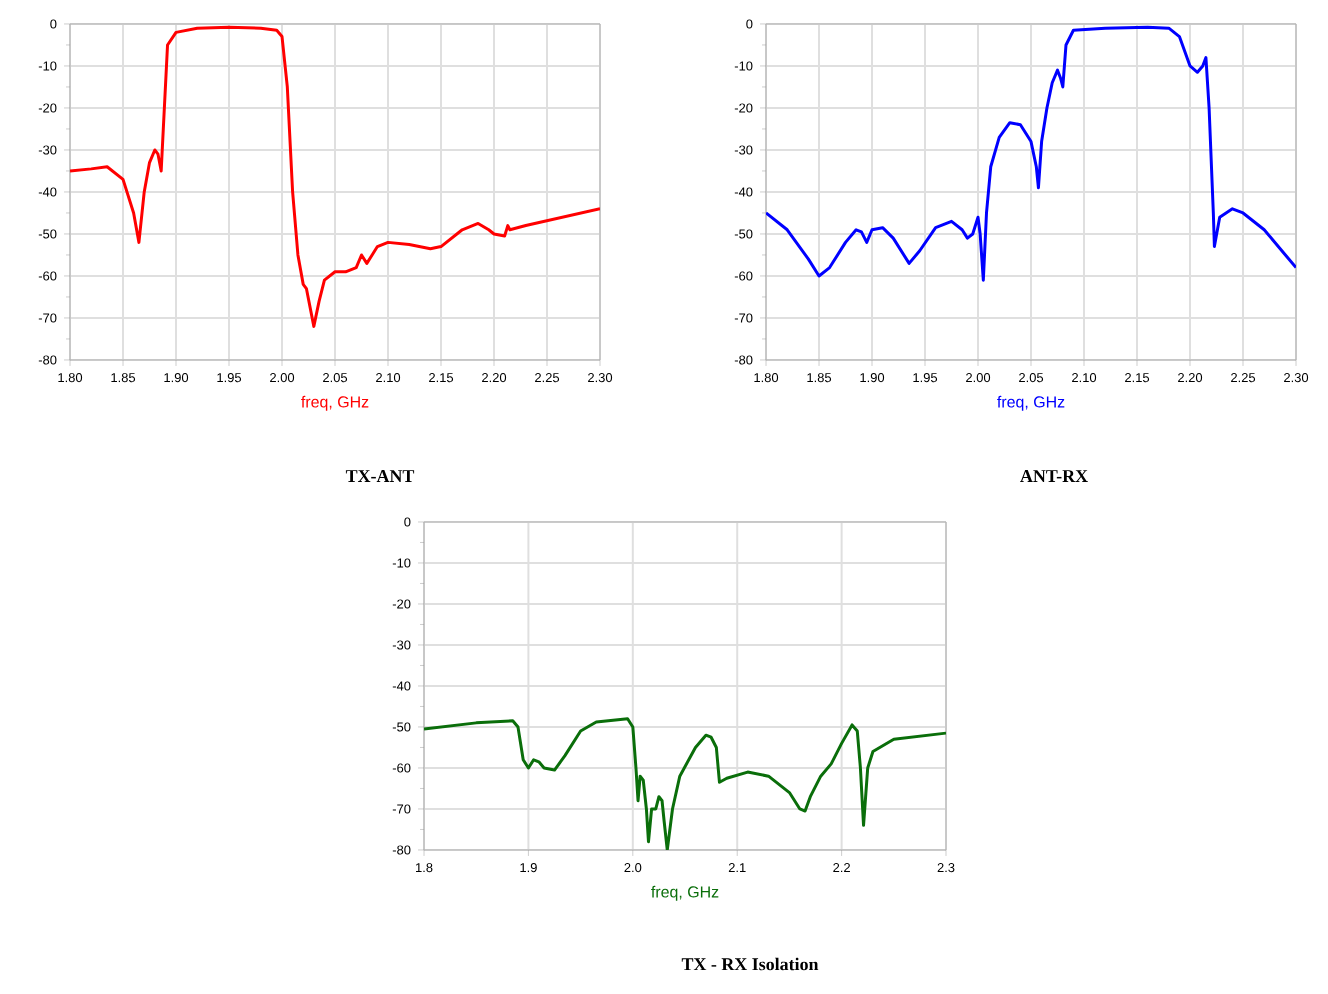 This screenshot has width=1328, height=994. Describe the element at coordinates (1054, 476) in the screenshot. I see `text: ANT-RX` at that location.